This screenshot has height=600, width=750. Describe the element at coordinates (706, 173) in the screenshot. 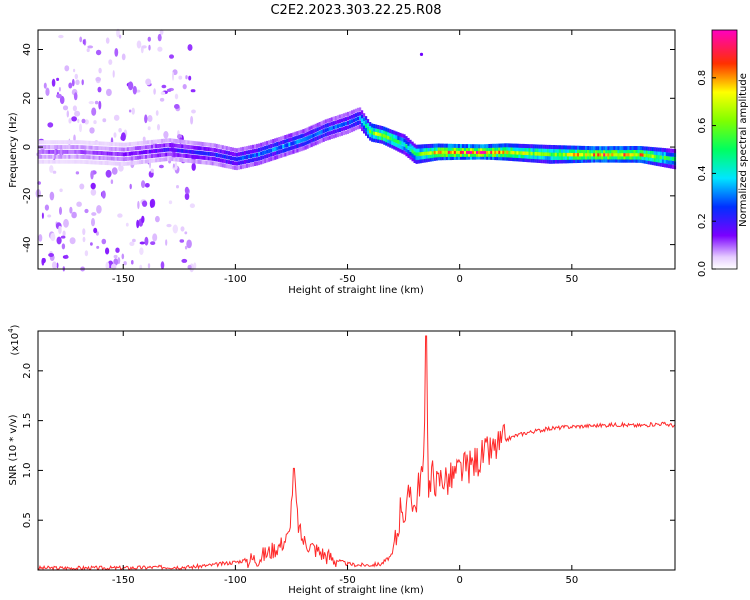

I see `colorbar-ticks: 0.00.20.40.60.8` at that location.